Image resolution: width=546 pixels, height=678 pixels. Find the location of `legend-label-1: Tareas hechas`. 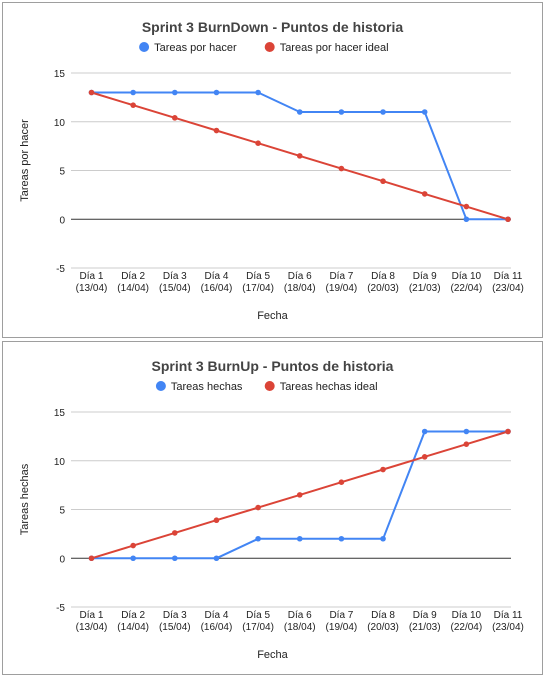

legend-label-1: Tareas hechas is located at coordinates (207, 387).